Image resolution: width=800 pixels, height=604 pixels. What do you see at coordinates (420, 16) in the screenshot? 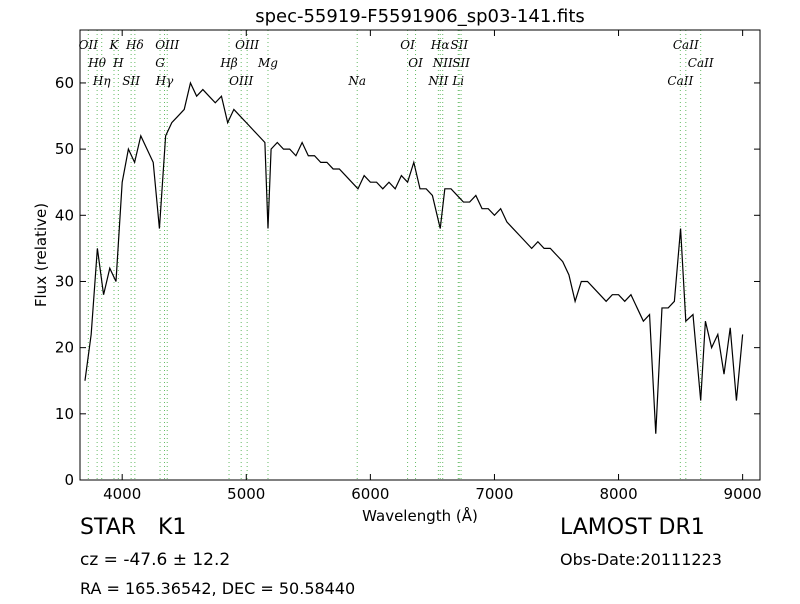
I see `chart-title: spec-55919-F5591906_sp03-141.fits` at bounding box center [420, 16].